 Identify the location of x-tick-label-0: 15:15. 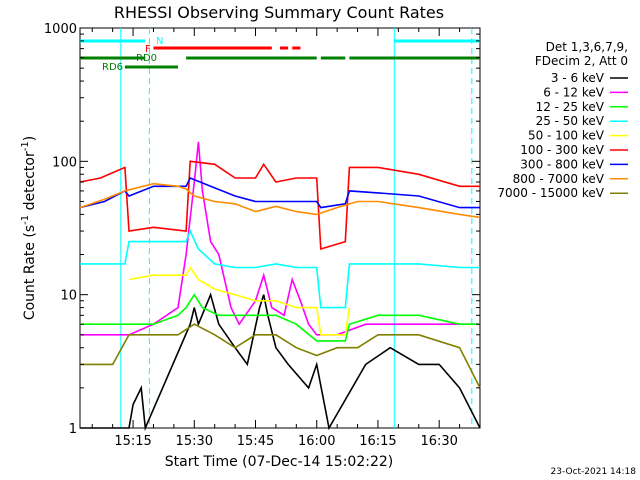
(132, 441).